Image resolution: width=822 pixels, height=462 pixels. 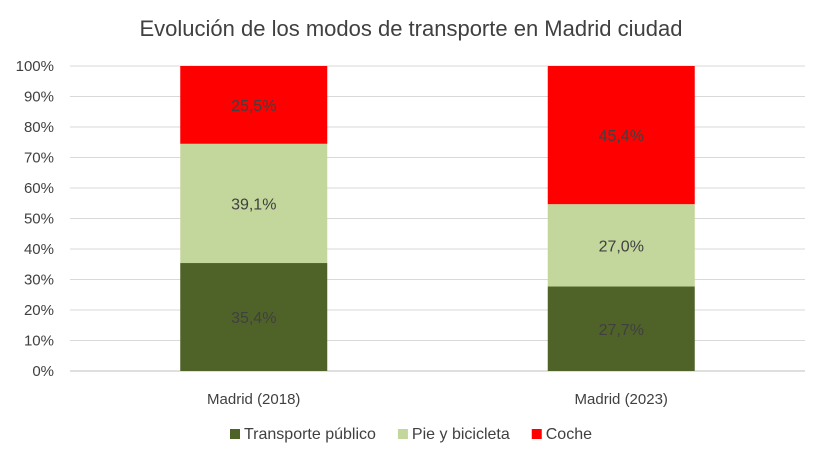 What do you see at coordinates (43, 371) in the screenshot?
I see `y-tick-label: 0%` at bounding box center [43, 371].